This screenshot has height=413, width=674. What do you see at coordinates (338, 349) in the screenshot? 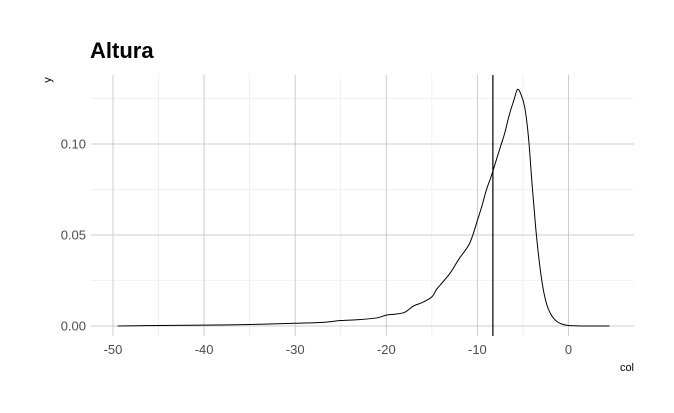
I see `x-axis-ticks: -50 -40 -30 -20 -10 0` at bounding box center [338, 349].